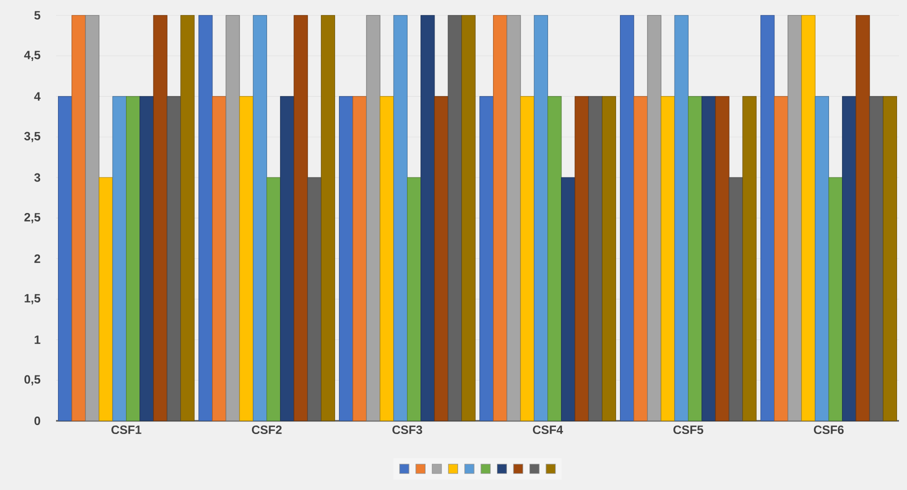 This screenshot has height=490, width=907. What do you see at coordinates (32, 218) in the screenshot?
I see `y-tick-label: 2,5` at bounding box center [32, 218].